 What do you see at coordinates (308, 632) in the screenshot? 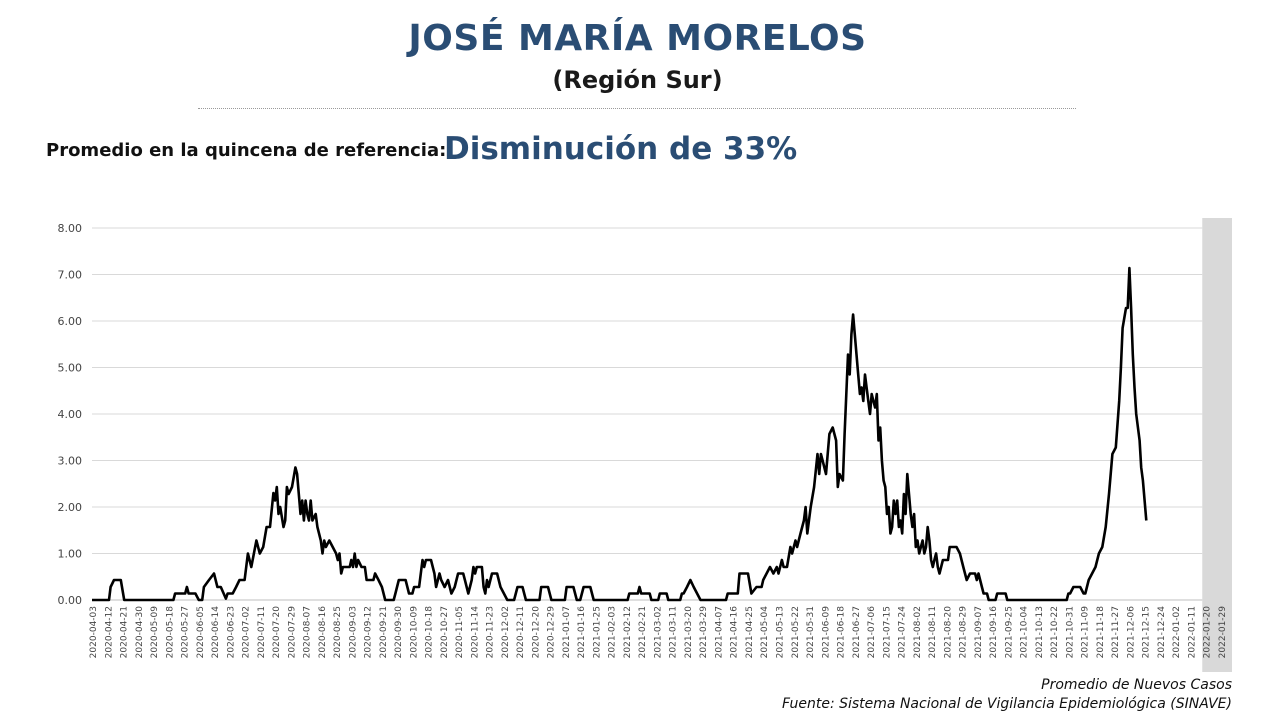
I see `x-tick-label: 2020-08-07` at bounding box center [308, 632].